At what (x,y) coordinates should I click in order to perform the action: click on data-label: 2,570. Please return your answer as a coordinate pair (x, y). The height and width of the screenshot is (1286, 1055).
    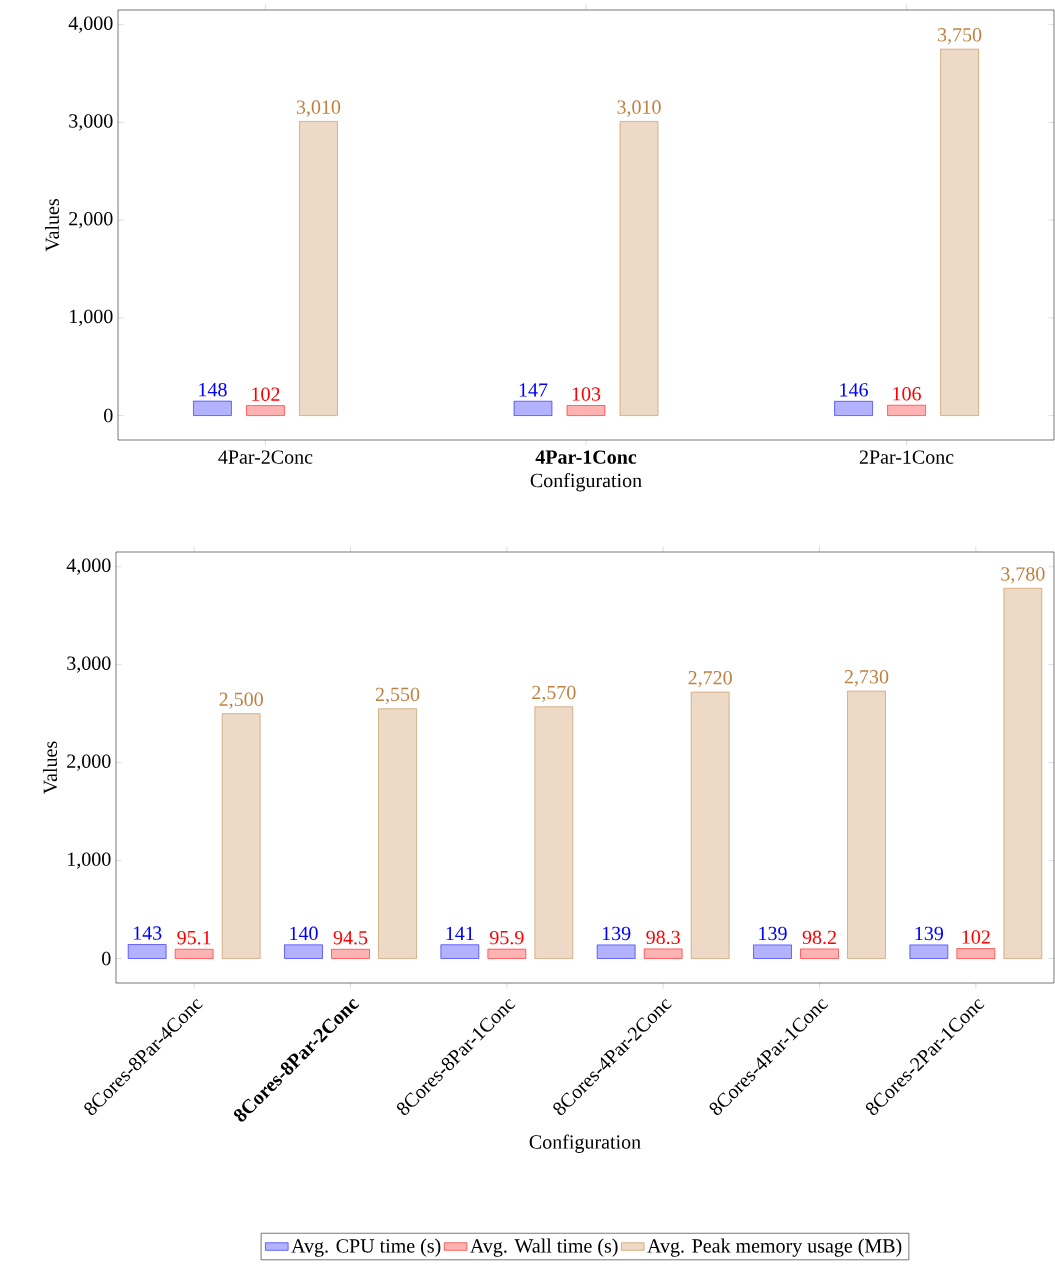
    Looking at the image, I should click on (554, 694).